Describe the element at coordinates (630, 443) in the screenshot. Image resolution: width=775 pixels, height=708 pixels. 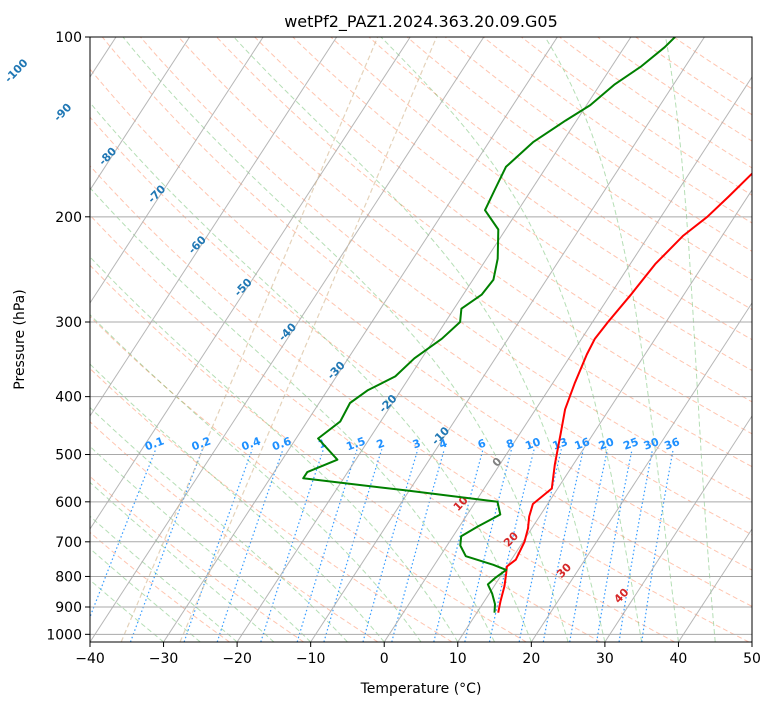
I see `mixing-ratio-label: 25` at that location.